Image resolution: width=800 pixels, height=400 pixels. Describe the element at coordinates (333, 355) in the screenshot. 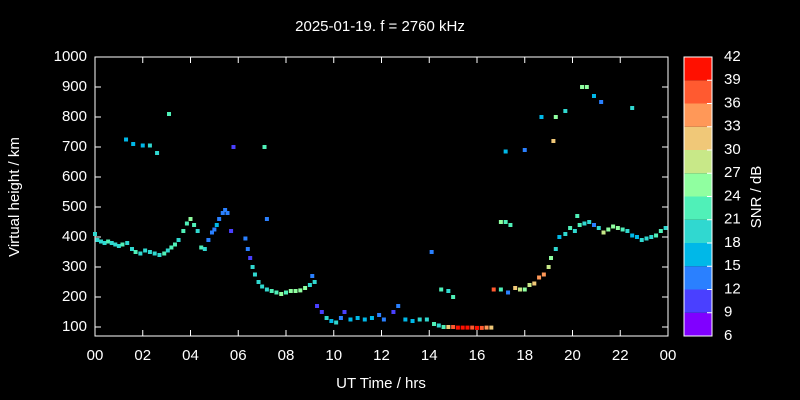

I see `x-tick-label: 10` at that location.